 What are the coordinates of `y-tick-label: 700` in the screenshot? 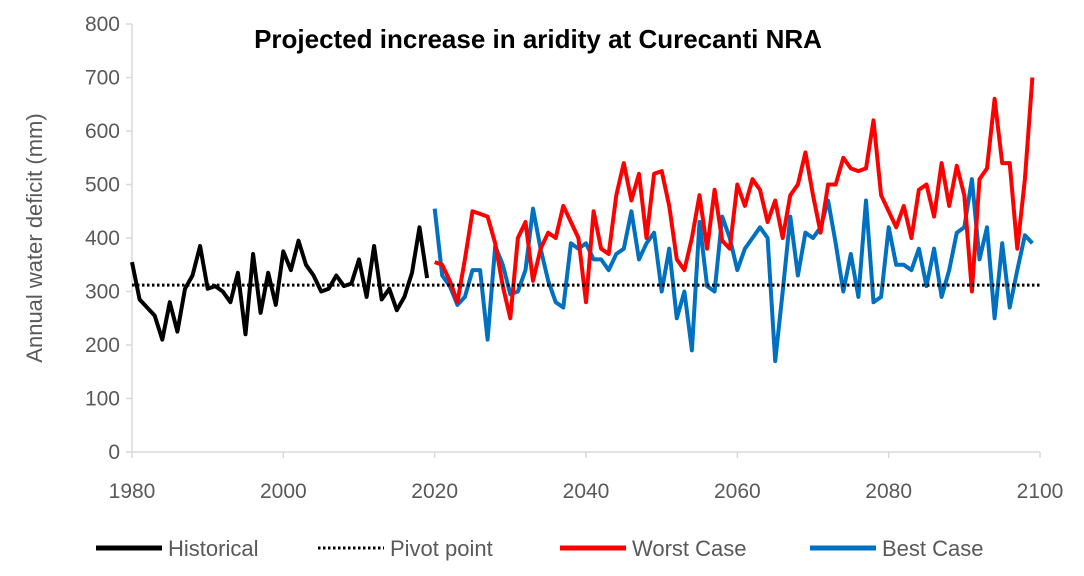 It's located at (102, 78).